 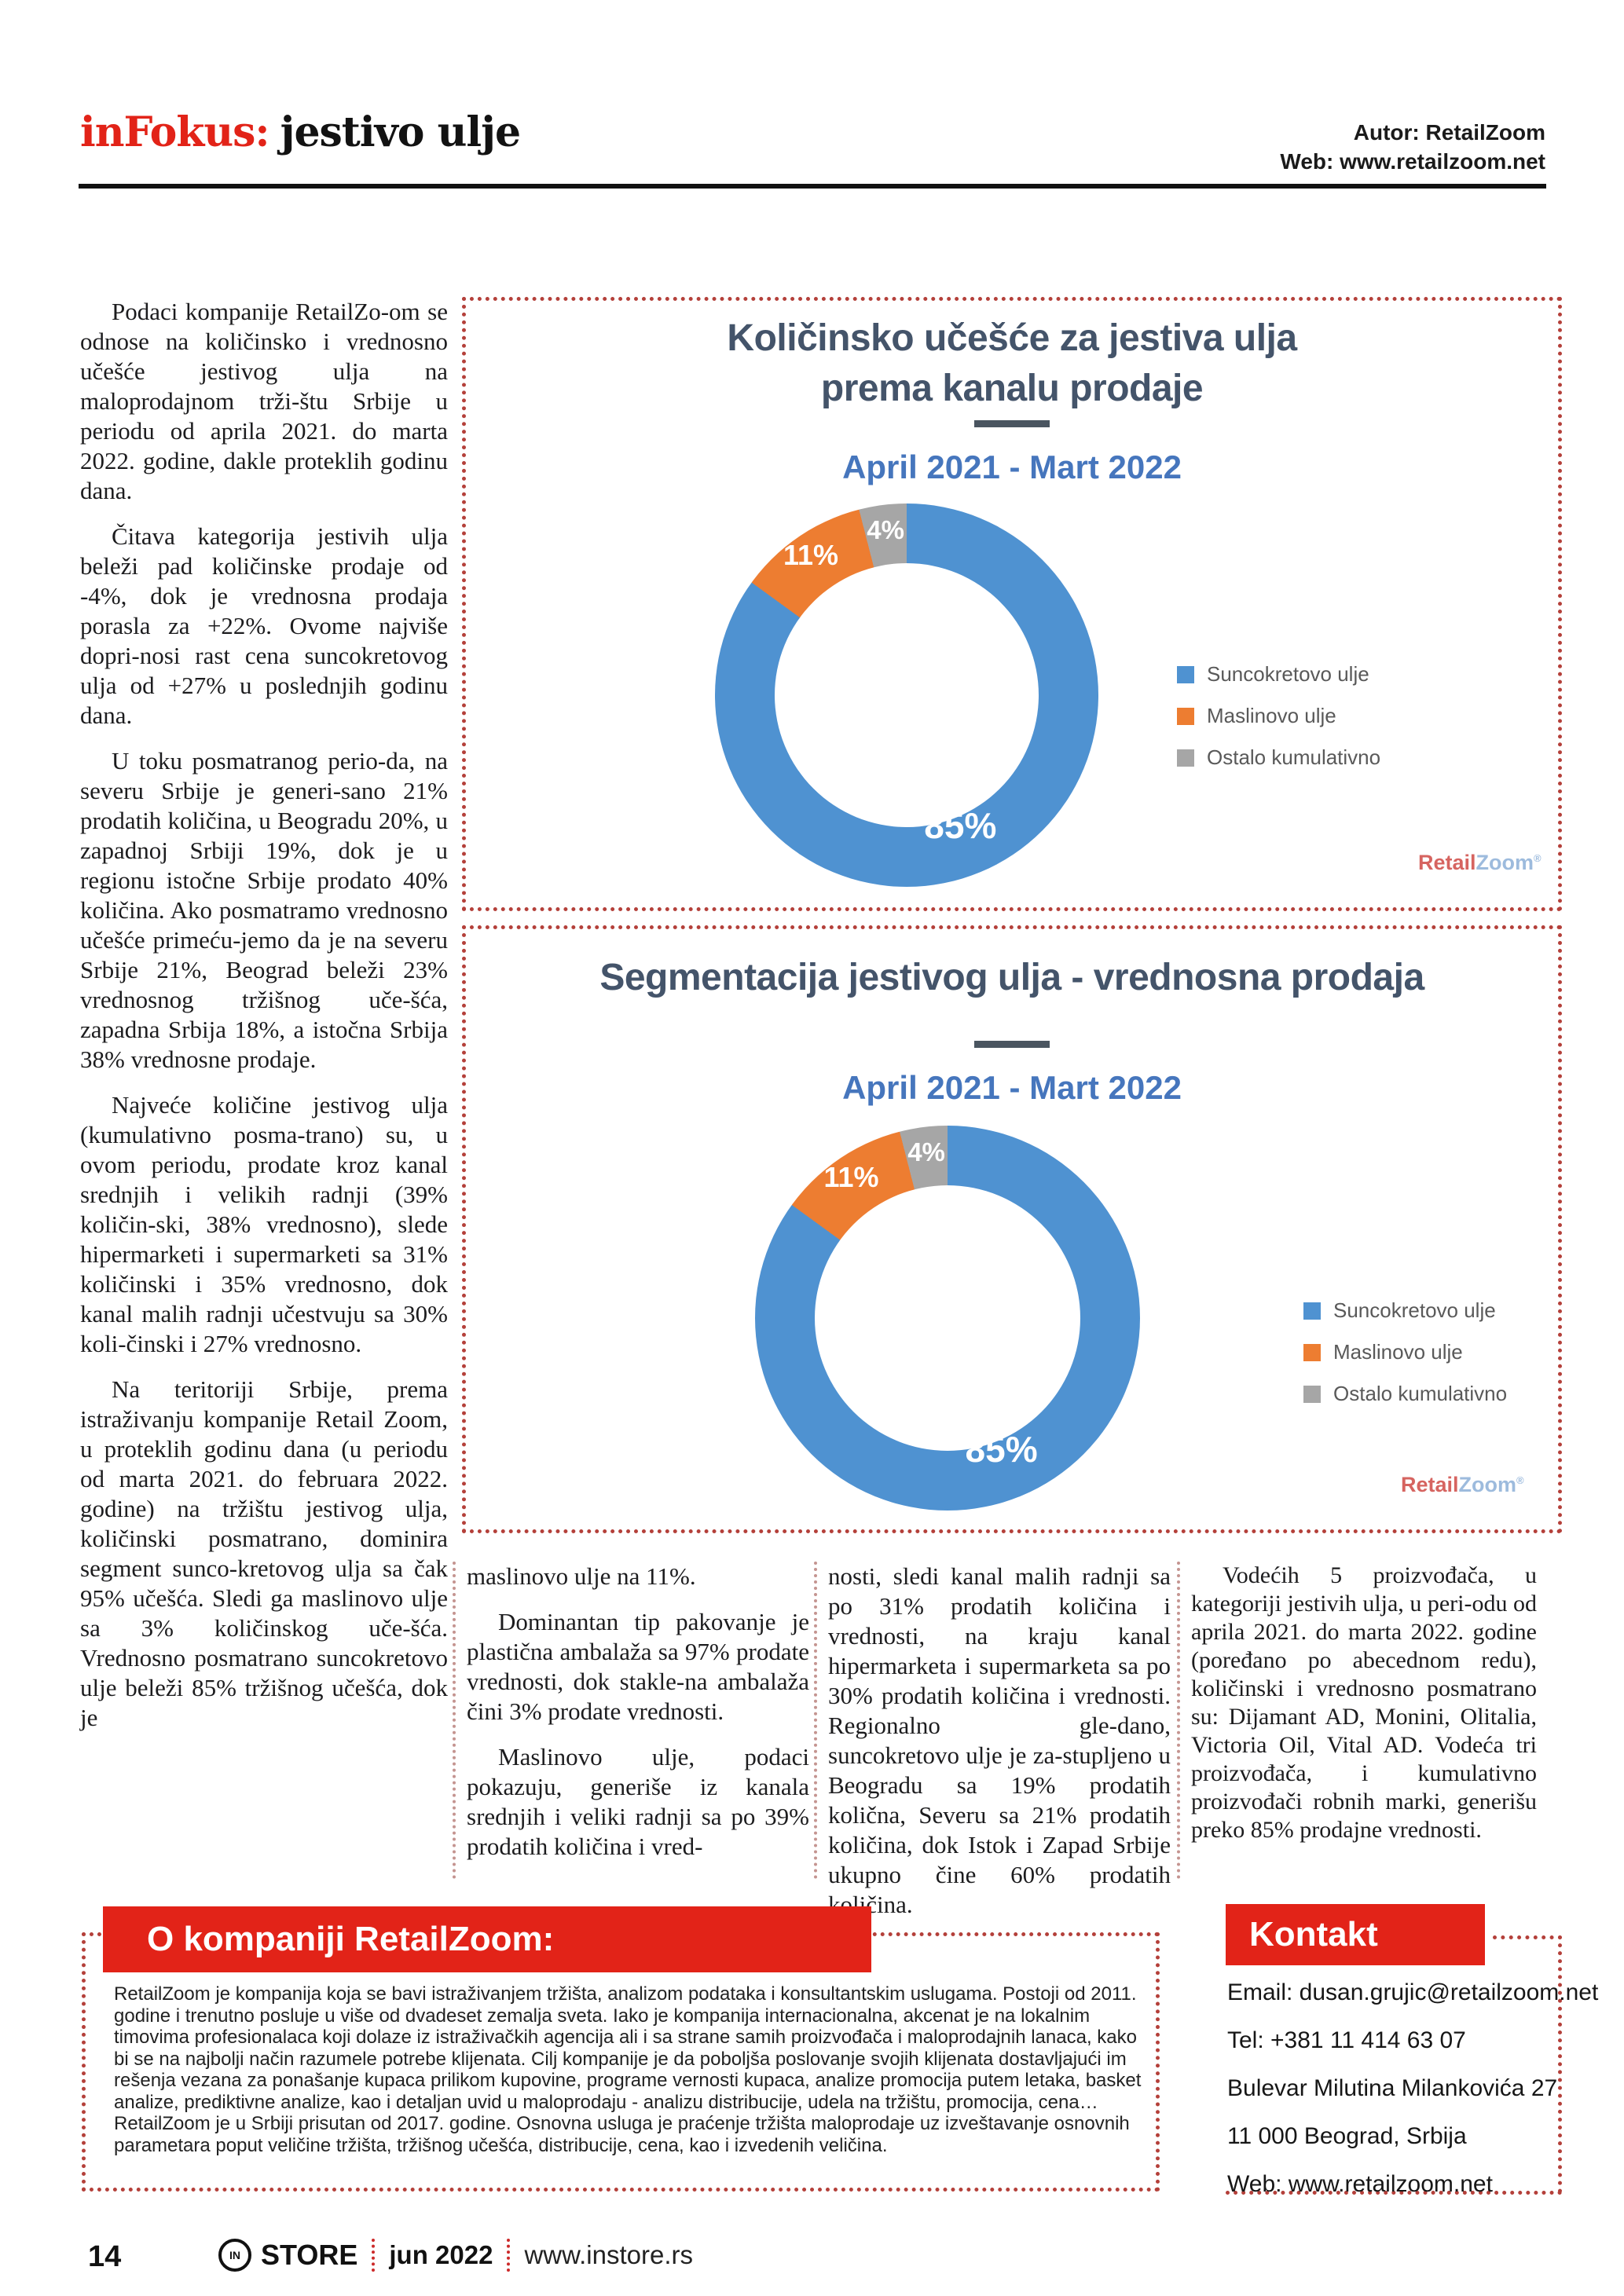 I want to click on chart-title-line: Količinsko učešće za jestiva ulja, so click(x=1012, y=338).